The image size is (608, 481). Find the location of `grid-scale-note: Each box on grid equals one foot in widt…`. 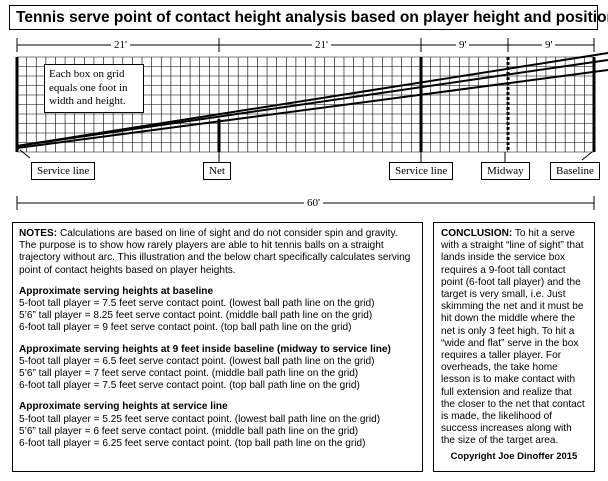

grid-scale-note: Each box on grid equals one foot in widt… is located at coordinates (94, 88).